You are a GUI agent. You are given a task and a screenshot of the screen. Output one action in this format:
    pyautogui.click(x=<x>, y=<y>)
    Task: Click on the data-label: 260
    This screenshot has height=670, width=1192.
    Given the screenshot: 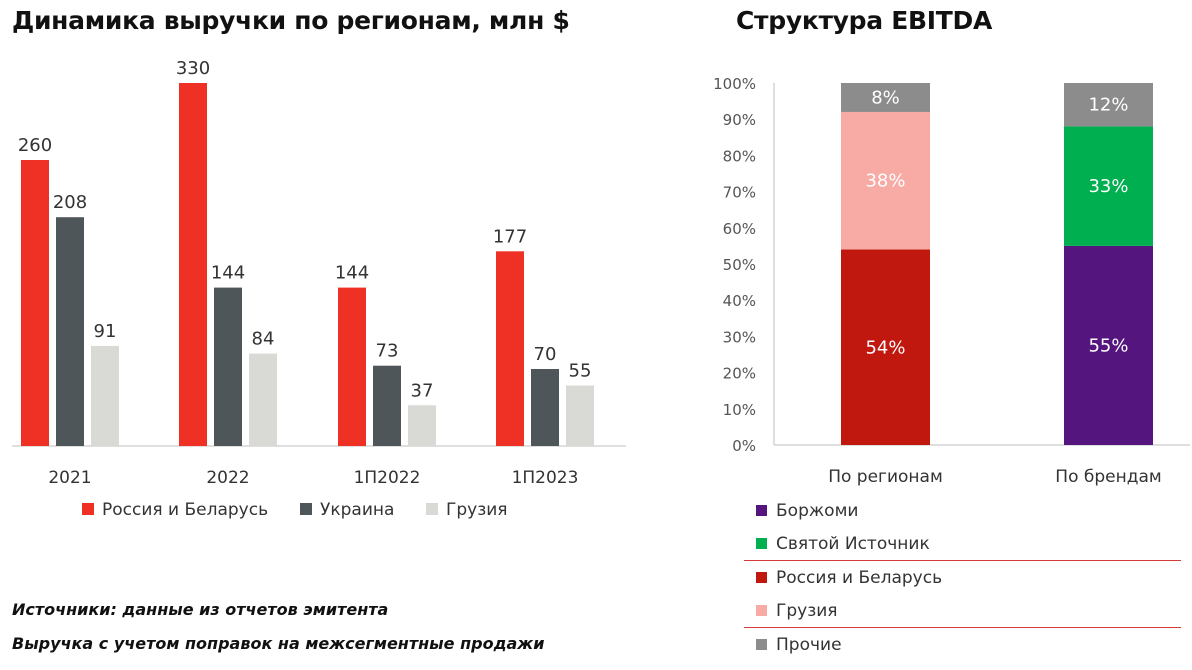 What is the action you would take?
    pyautogui.click(x=35, y=145)
    